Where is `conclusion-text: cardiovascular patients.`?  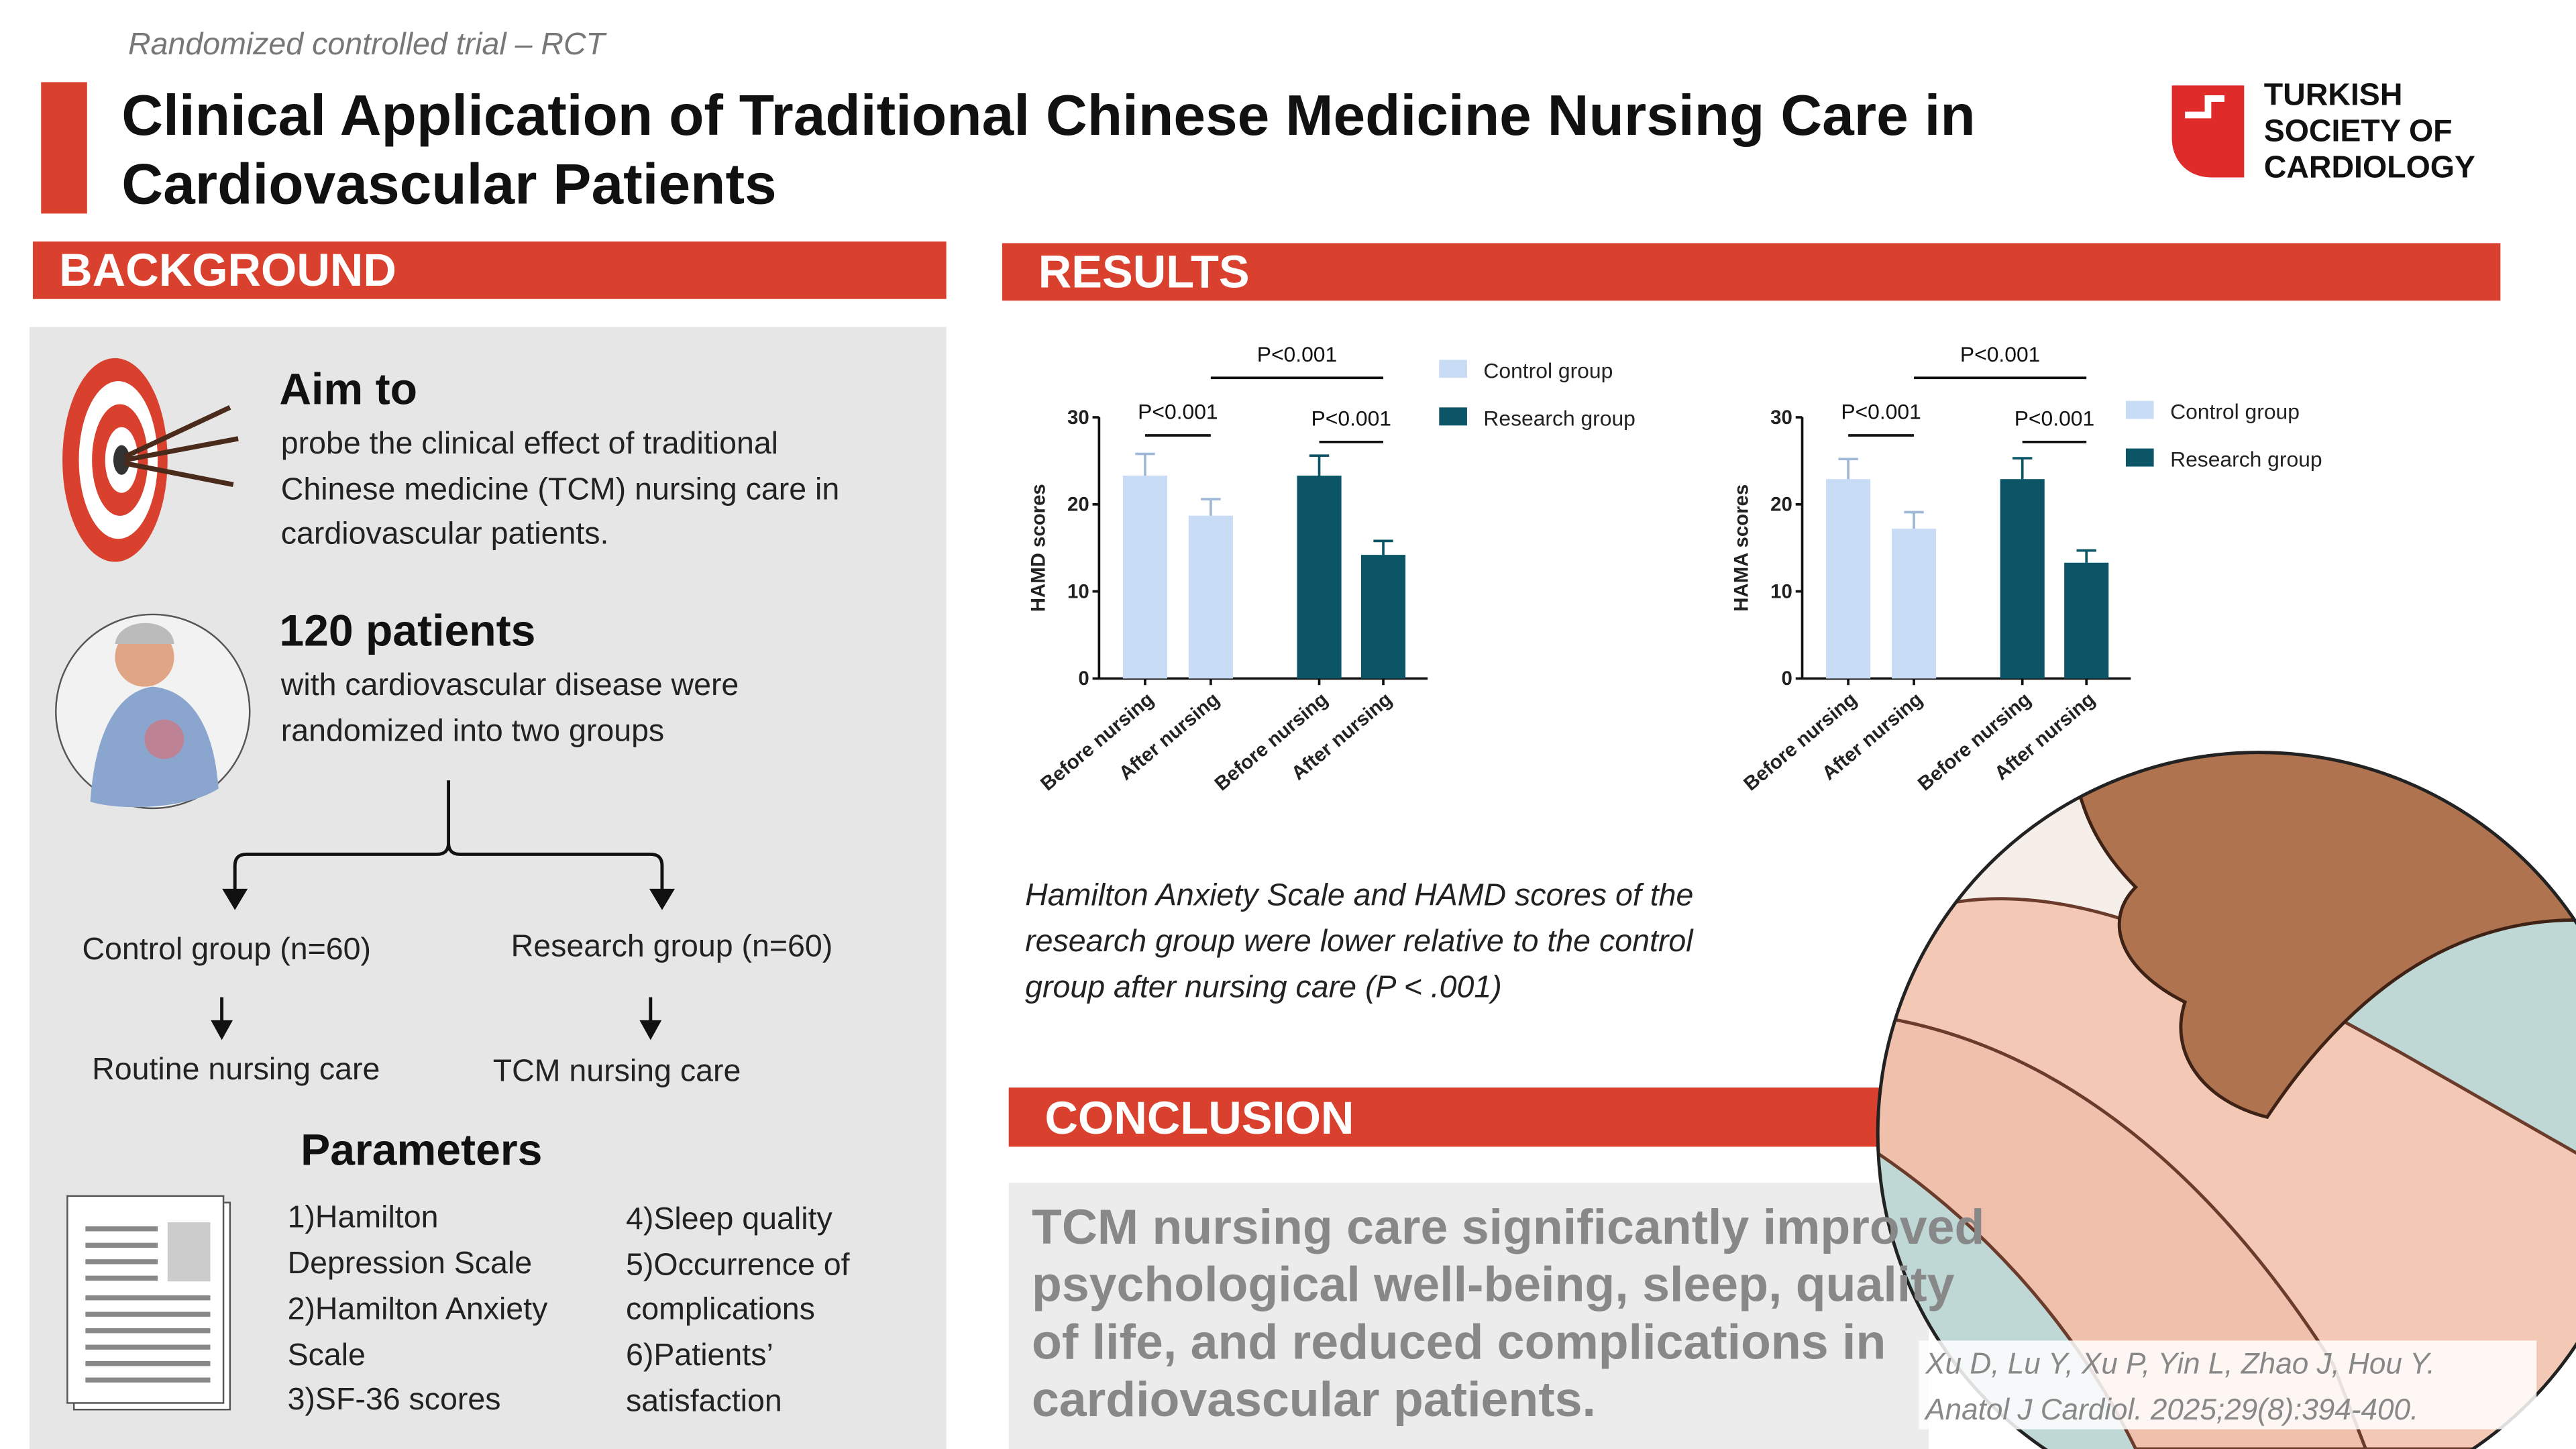 conclusion-text: cardiovascular patients. is located at coordinates (1314, 1399).